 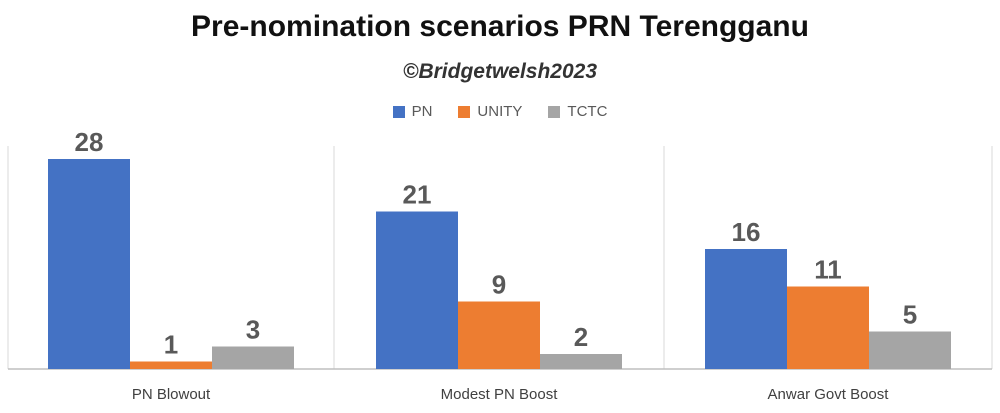 I want to click on legend-label-tctc: TCTC, so click(x=587, y=111).